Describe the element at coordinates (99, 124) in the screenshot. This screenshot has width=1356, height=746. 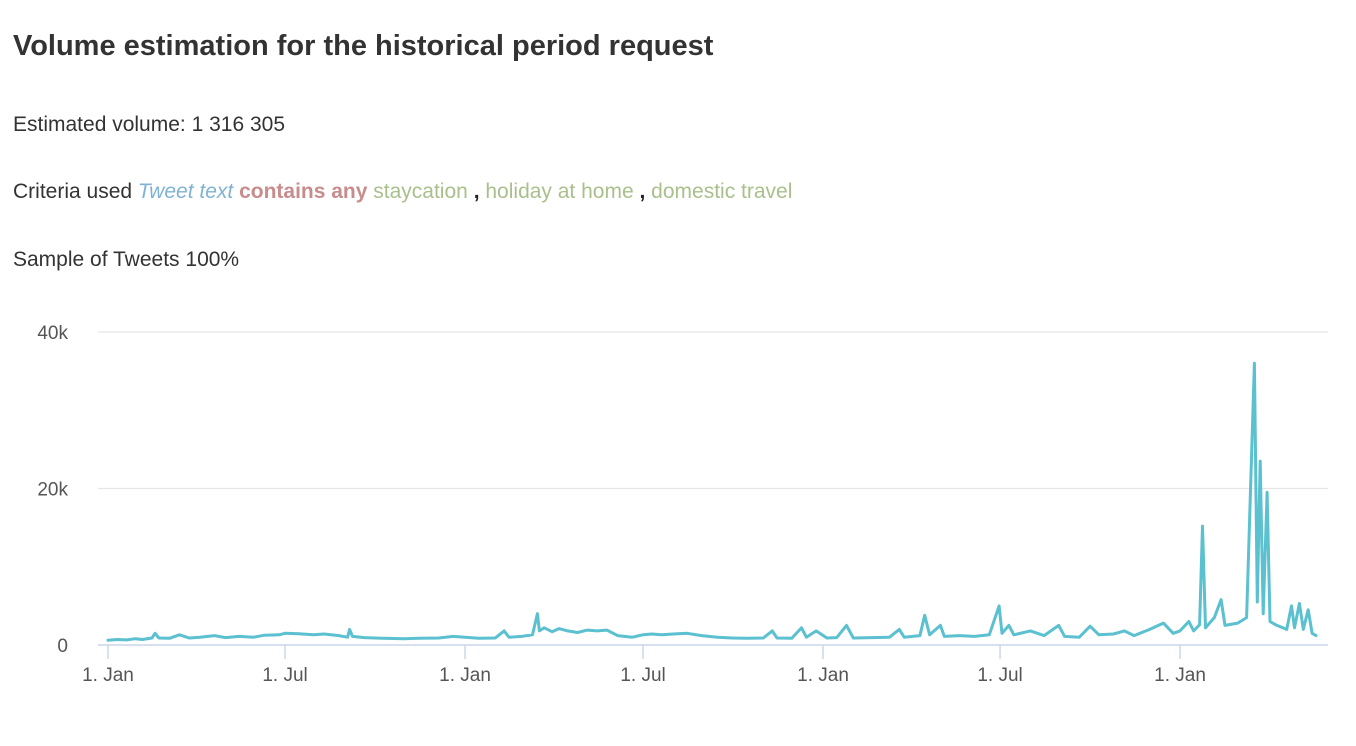
I see `volume-label: Estimated volume:` at that location.